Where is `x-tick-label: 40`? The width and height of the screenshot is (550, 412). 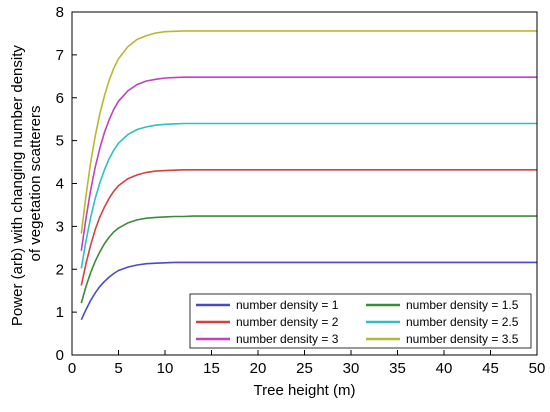 x-tick-label: 40 is located at coordinates (444, 368).